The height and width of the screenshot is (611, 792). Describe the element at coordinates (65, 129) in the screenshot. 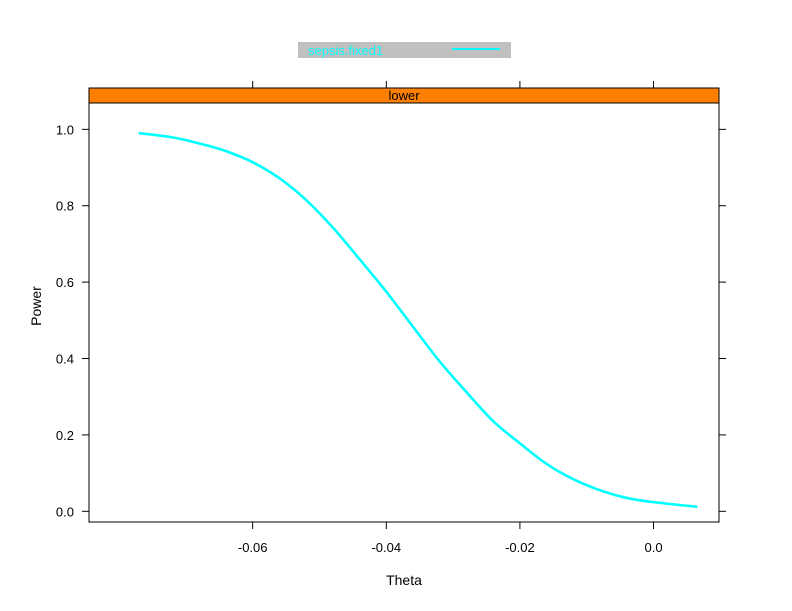

I see `y-tick-label: 1.0` at that location.